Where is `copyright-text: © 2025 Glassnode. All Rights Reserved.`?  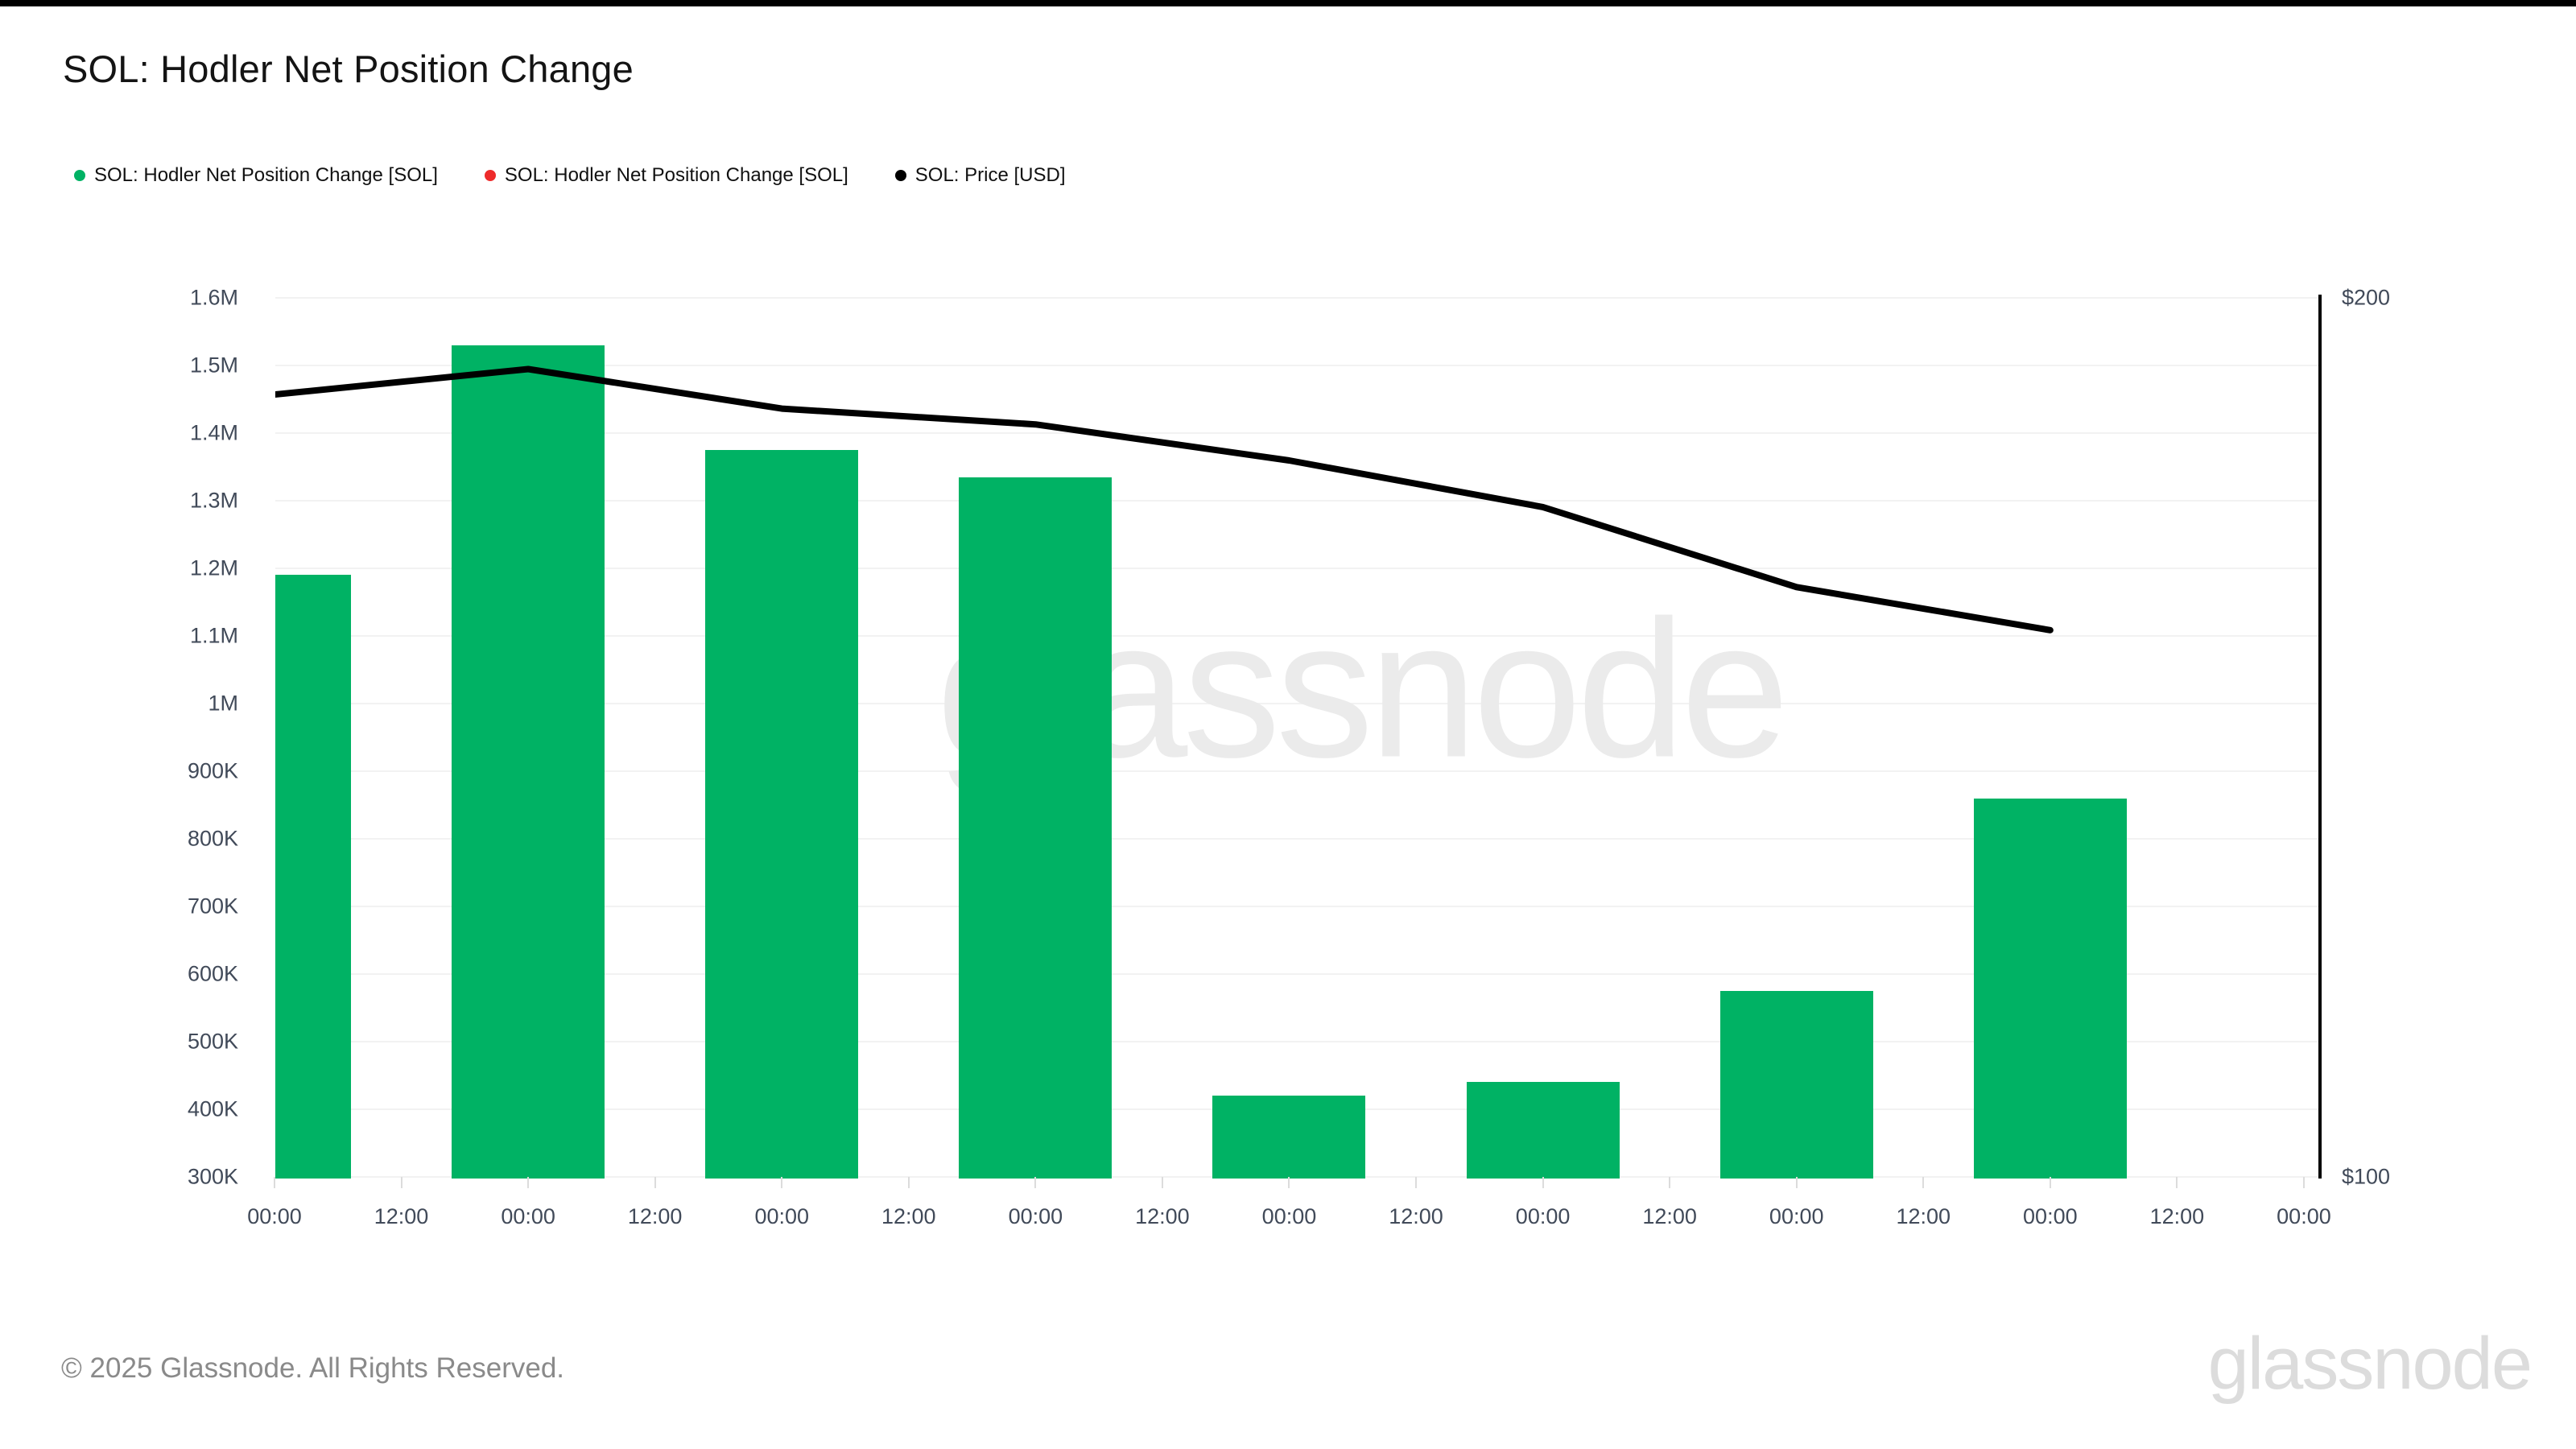
copyright-text: © 2025 Glassnode. All Rights Reserved. is located at coordinates (313, 1368).